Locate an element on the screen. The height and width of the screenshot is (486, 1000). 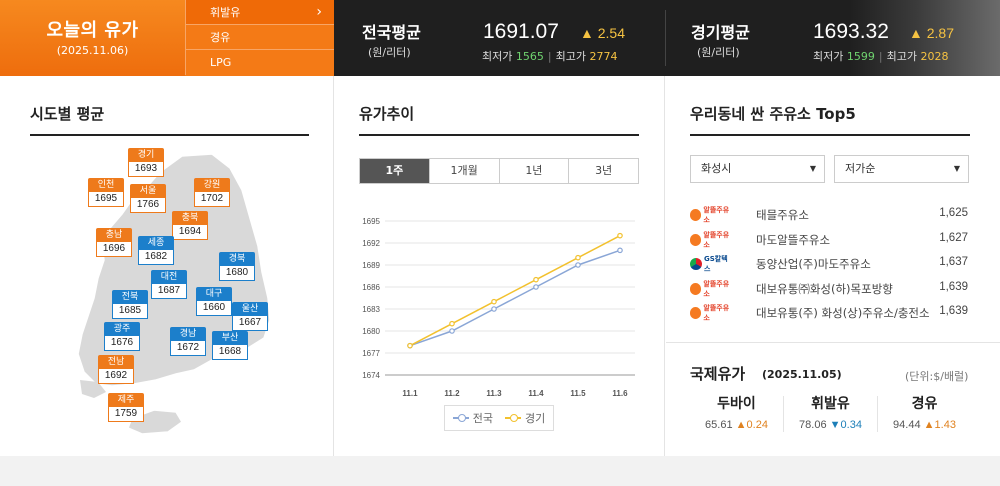
city-price: 1660 is located at coordinates (214, 308).